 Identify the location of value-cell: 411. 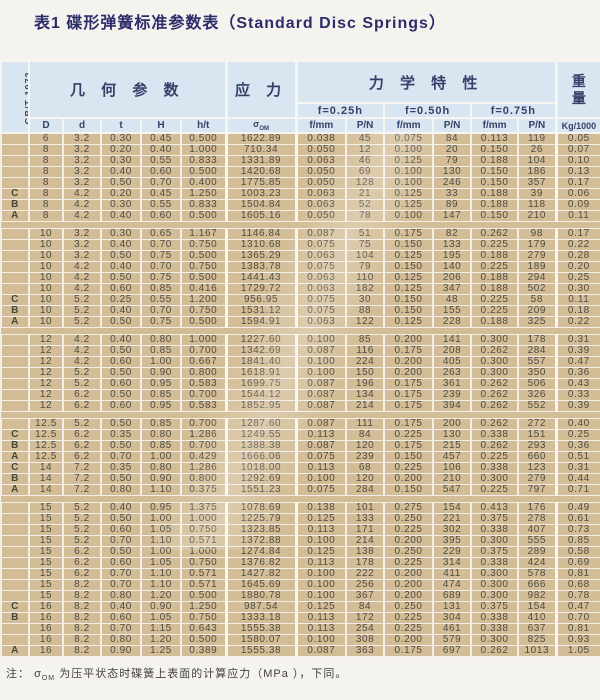
(452, 574).